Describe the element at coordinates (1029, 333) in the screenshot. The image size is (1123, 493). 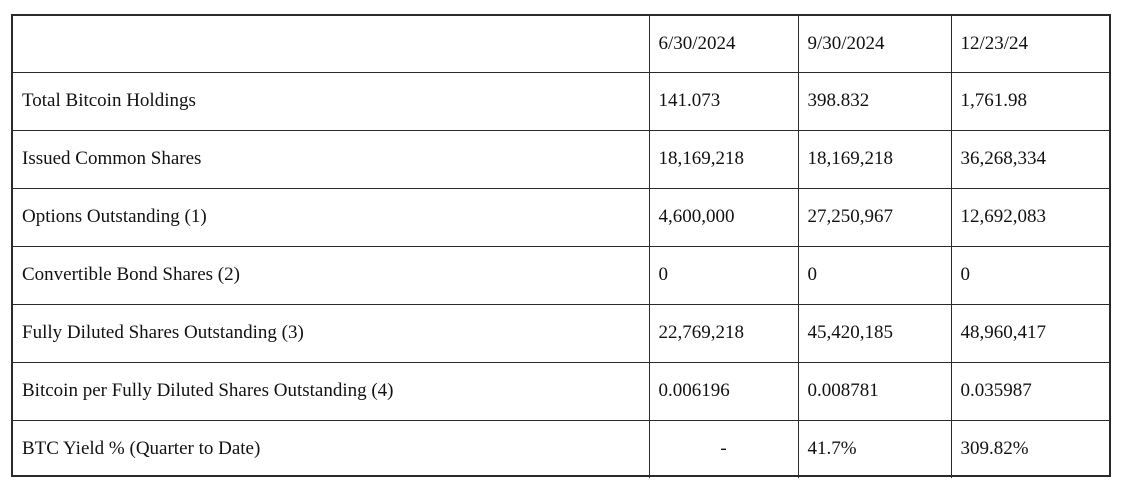
I see `table-cell: 48,960,417` at that location.